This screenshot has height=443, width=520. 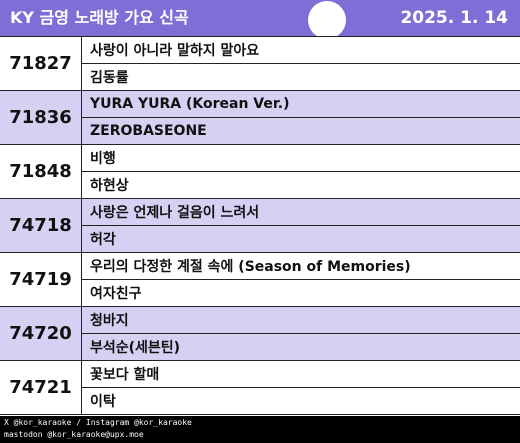 I want to click on song-artist: 이탁, so click(x=103, y=402).